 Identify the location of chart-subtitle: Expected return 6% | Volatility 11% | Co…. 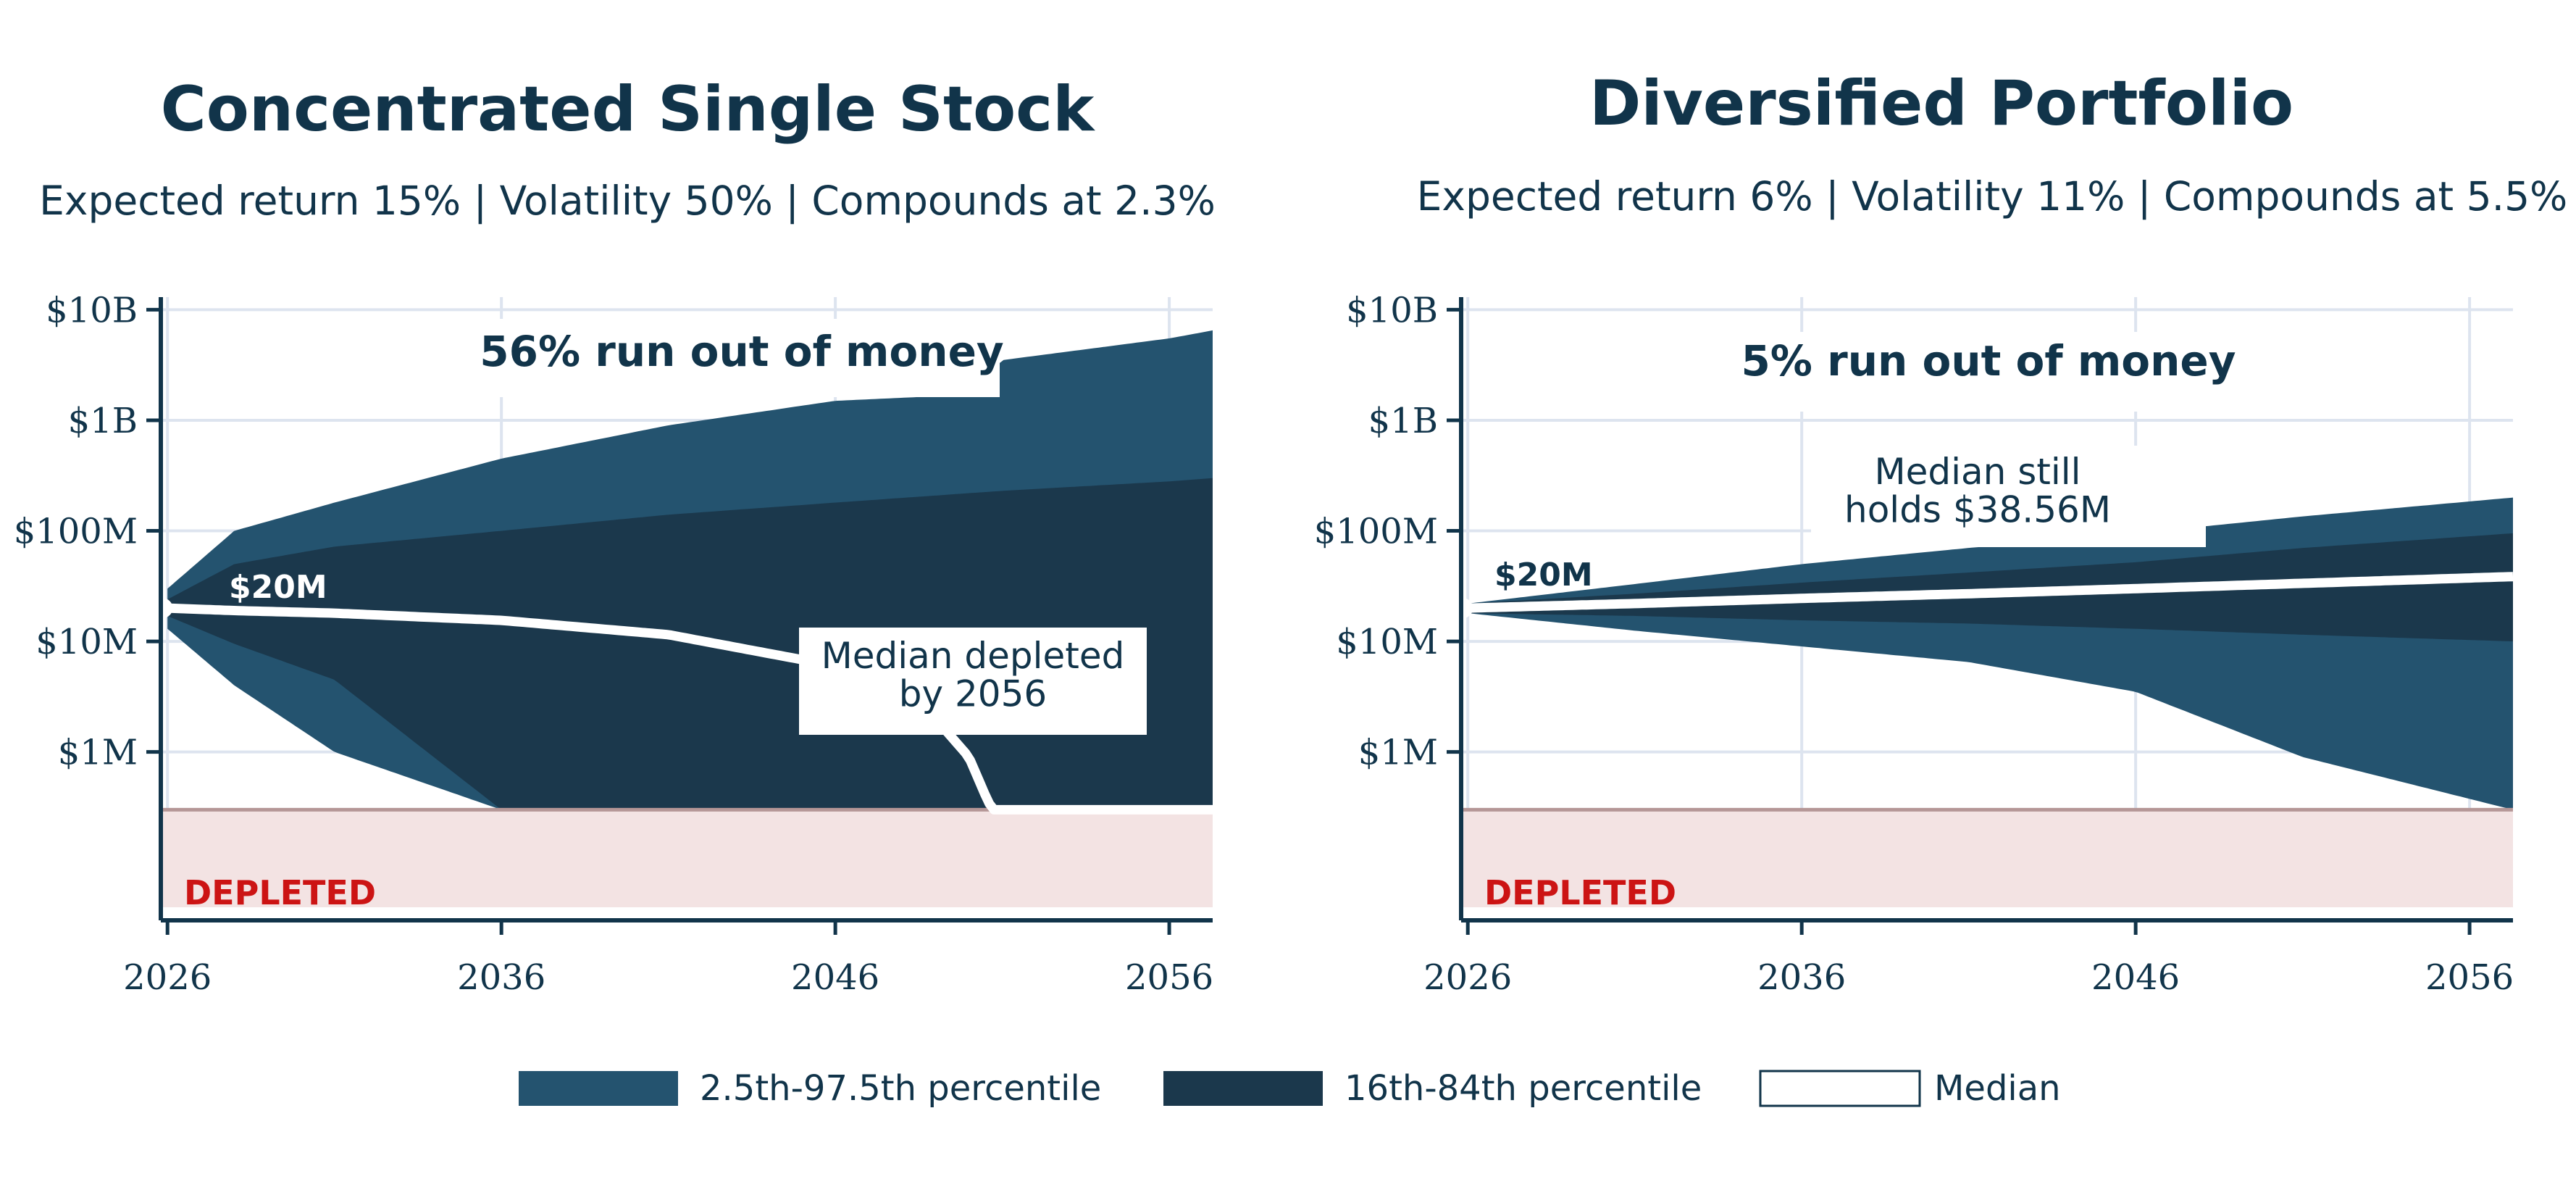
(1992, 196).